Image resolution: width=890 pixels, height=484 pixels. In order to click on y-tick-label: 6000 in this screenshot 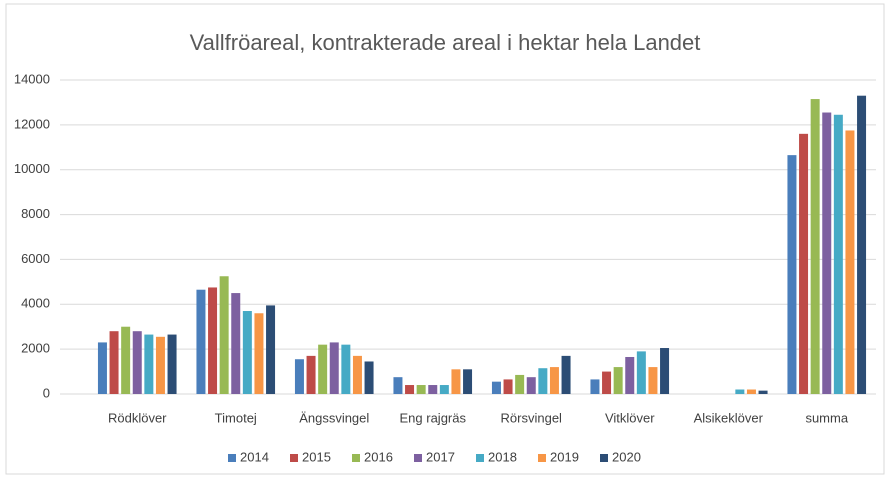, I will do `click(35, 258)`.